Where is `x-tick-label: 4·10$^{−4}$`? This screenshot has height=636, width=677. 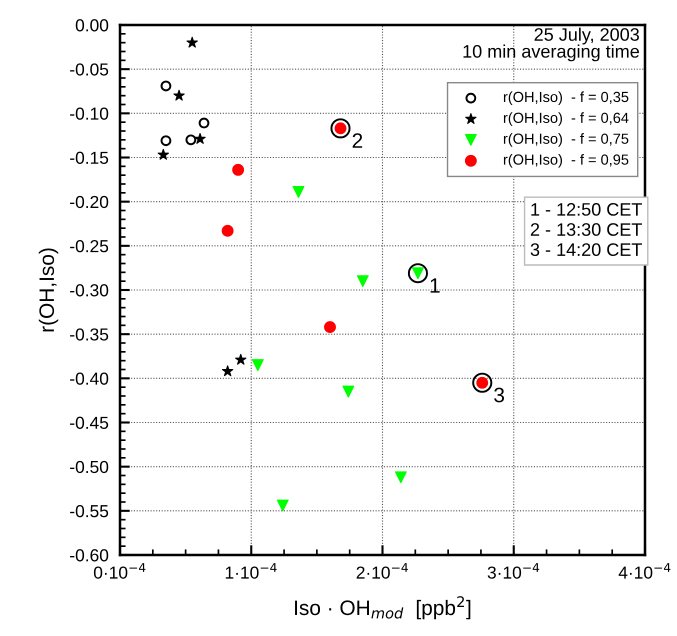 x-tick-label: 4·10$^{−4}$ is located at coordinates (644, 571).